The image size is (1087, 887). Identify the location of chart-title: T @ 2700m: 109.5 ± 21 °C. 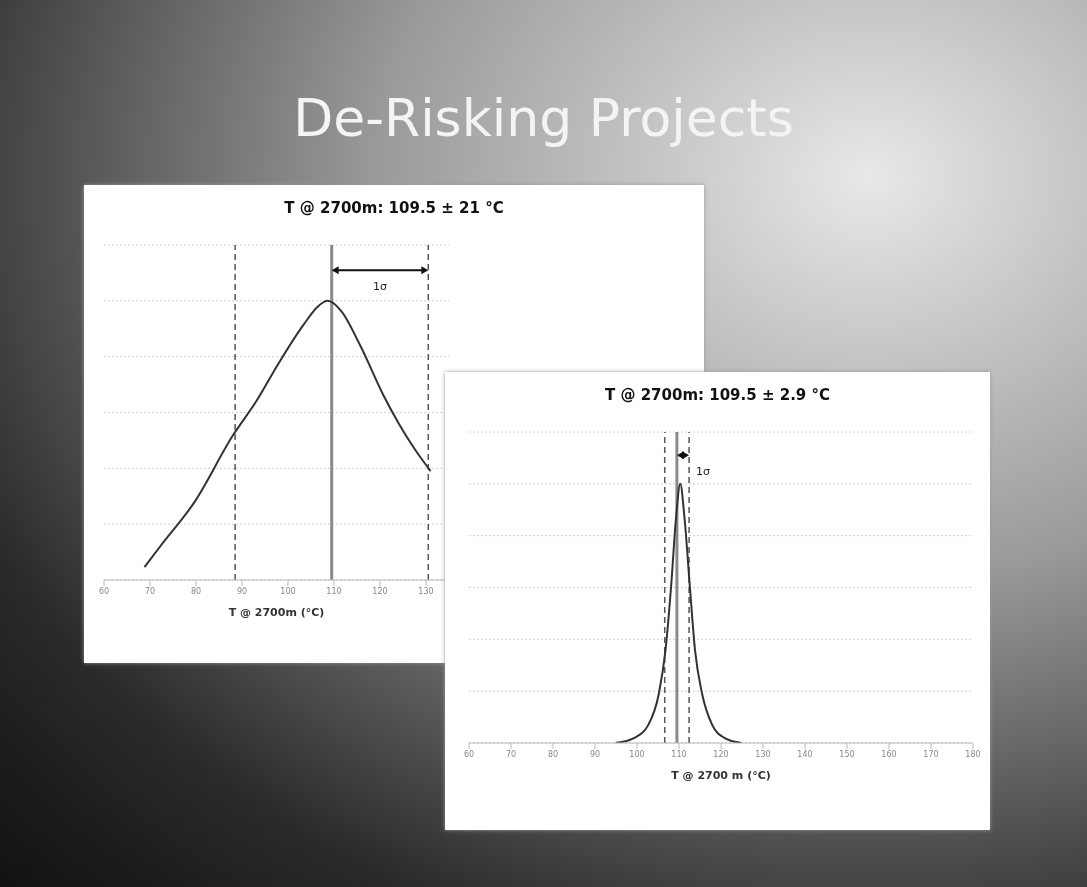
(394, 208).